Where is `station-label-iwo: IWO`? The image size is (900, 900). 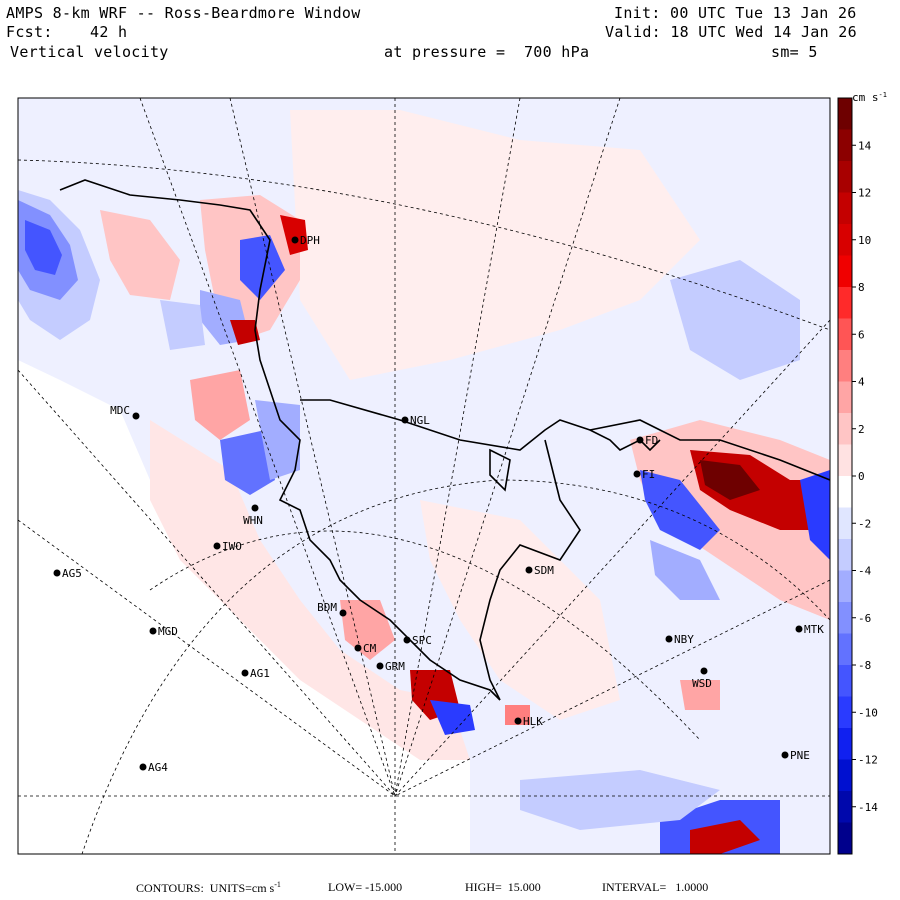 station-label-iwo: IWO is located at coordinates (232, 546).